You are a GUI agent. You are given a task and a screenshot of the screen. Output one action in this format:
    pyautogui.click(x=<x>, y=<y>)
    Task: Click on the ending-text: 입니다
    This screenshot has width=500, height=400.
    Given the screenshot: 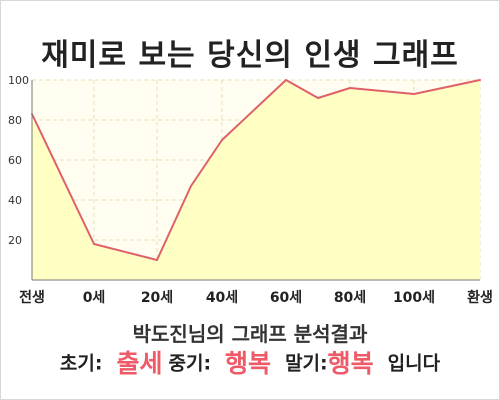 What is the action you would take?
    pyautogui.click(x=414, y=363)
    